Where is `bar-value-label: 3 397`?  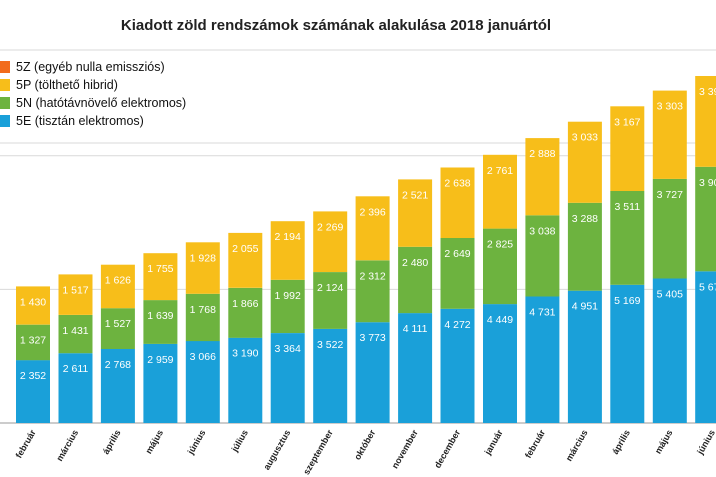
bar-value-label: 3 397 is located at coordinates (707, 92).